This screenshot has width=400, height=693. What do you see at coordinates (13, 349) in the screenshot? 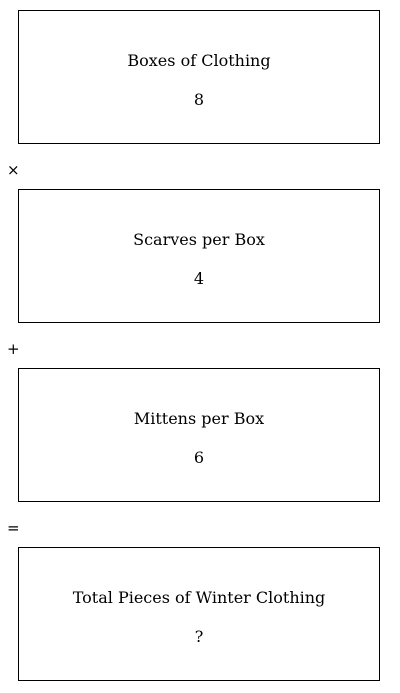
I see `plus-operator: +` at bounding box center [13, 349].